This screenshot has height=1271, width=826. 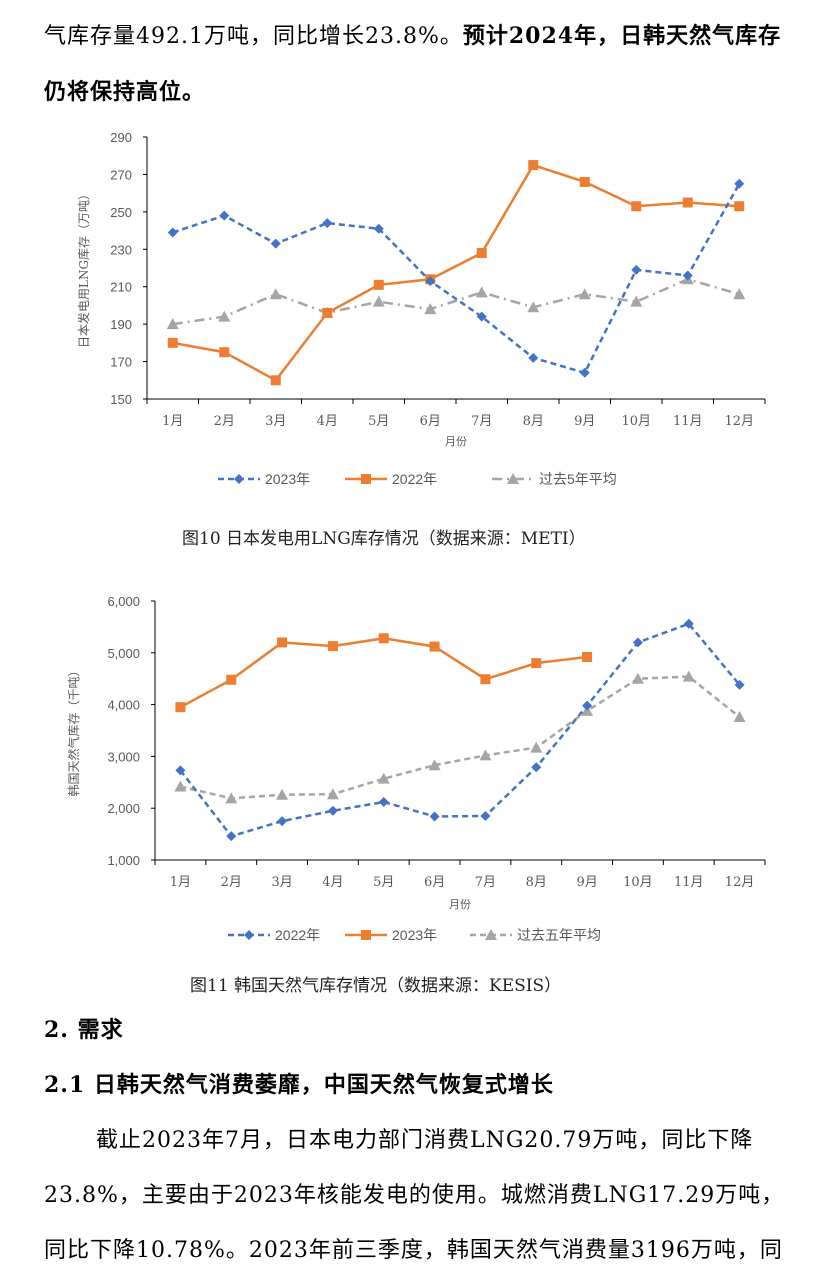 I want to click on x-tick-label: 9月, so click(x=584, y=421).